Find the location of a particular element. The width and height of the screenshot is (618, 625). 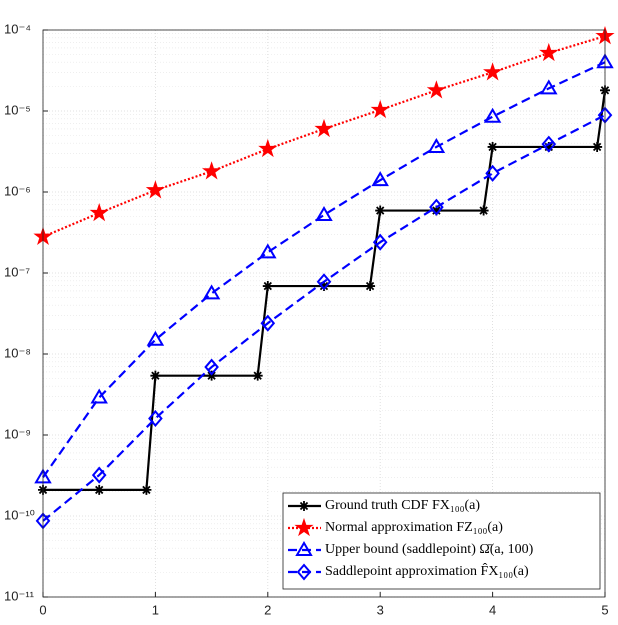

x-tick-label: 5 is located at coordinates (604, 609).